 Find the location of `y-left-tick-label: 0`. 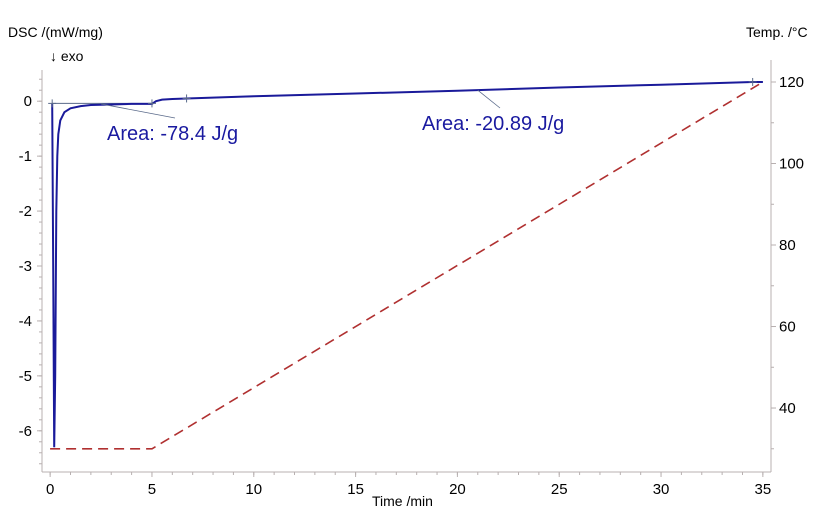

y-left-tick-label: 0 is located at coordinates (28, 101).